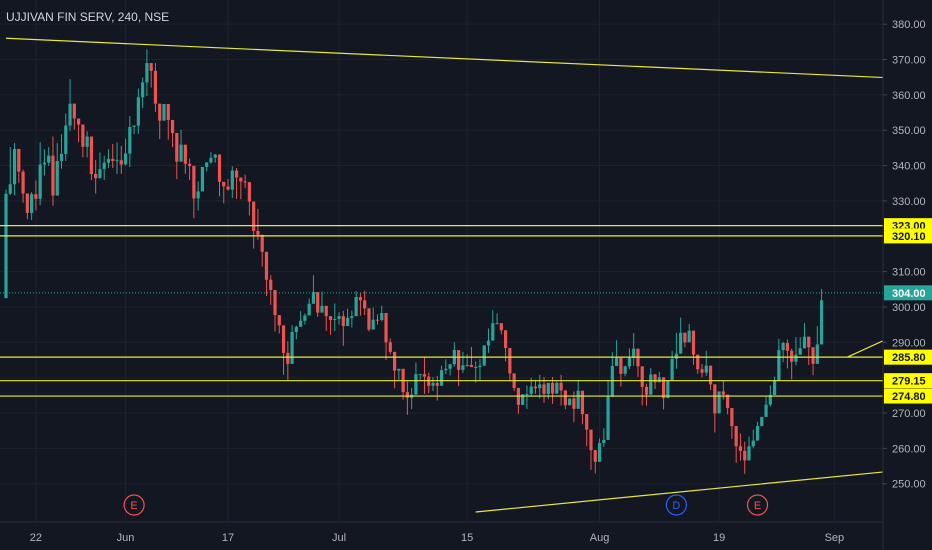 This screenshot has height=550, width=932. What do you see at coordinates (908, 357) in the screenshot?
I see `level-tag-2-bg` at bounding box center [908, 357].